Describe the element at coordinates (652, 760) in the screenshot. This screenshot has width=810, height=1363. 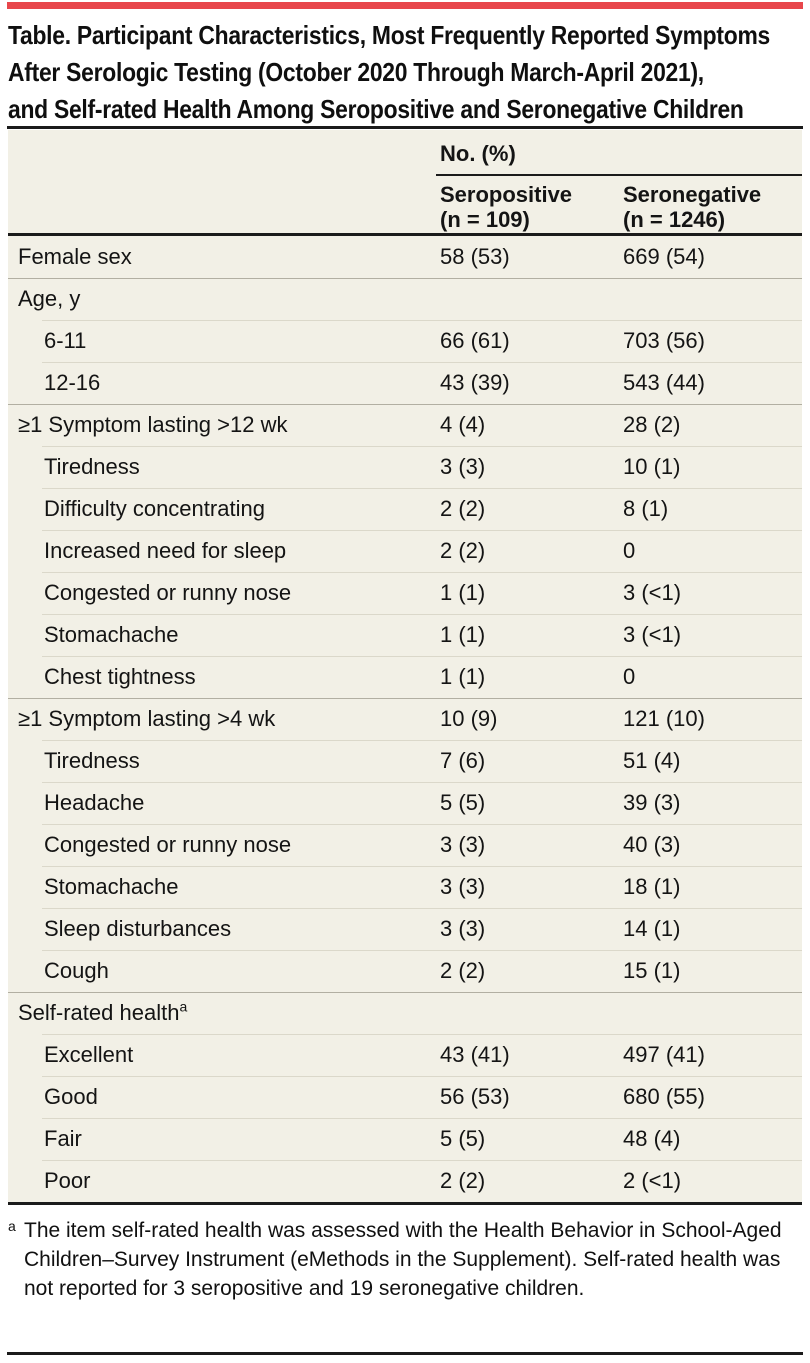
I see `seronegative-value: 51 (4)` at that location.